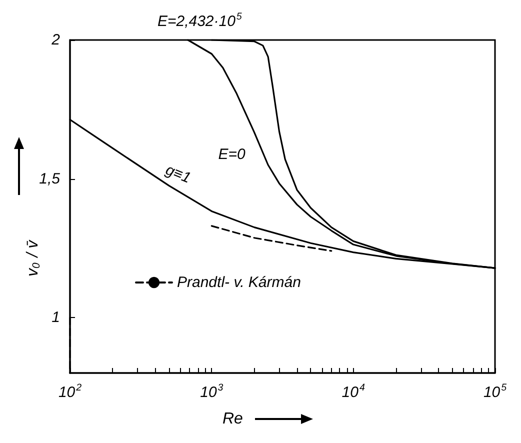  Describe the element at coordinates (232, 154) in the screenshot. I see `series-label: E=0` at that location.